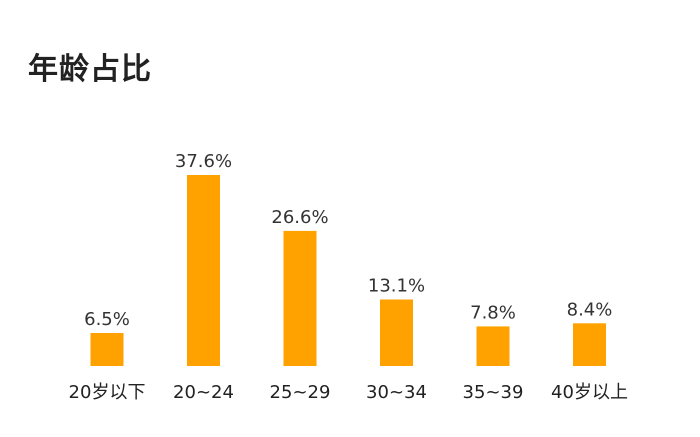  Describe the element at coordinates (107, 392) in the screenshot. I see `category-label-0: 20岁以下` at that location.